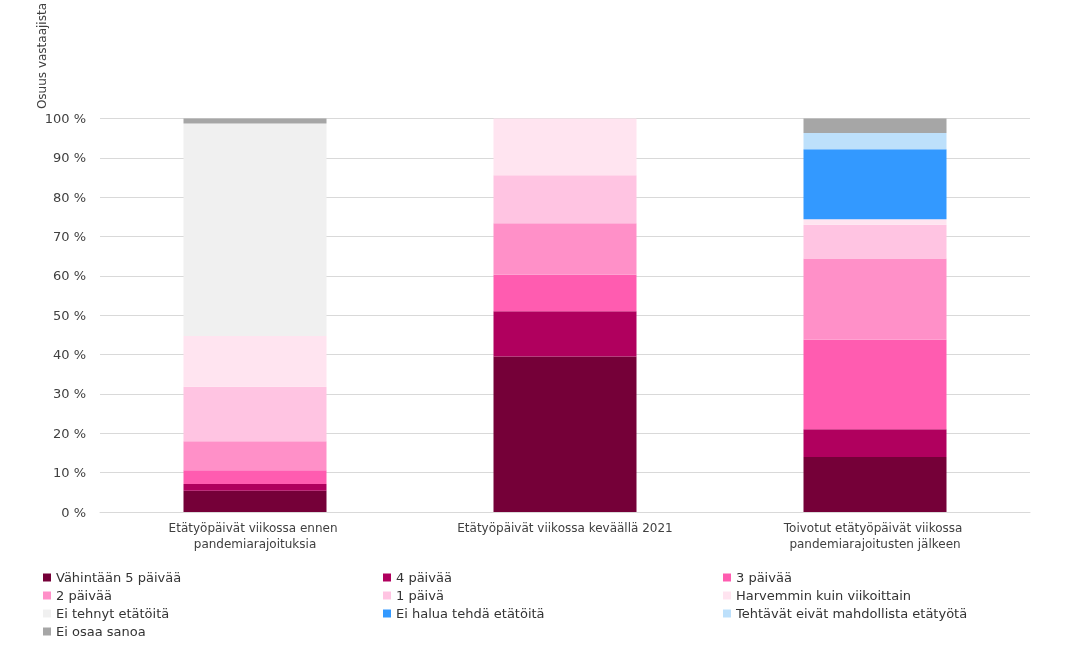 The image size is (1089, 666). Describe the element at coordinates (69, 355) in the screenshot. I see `y-tick-label: 40 %` at that location.